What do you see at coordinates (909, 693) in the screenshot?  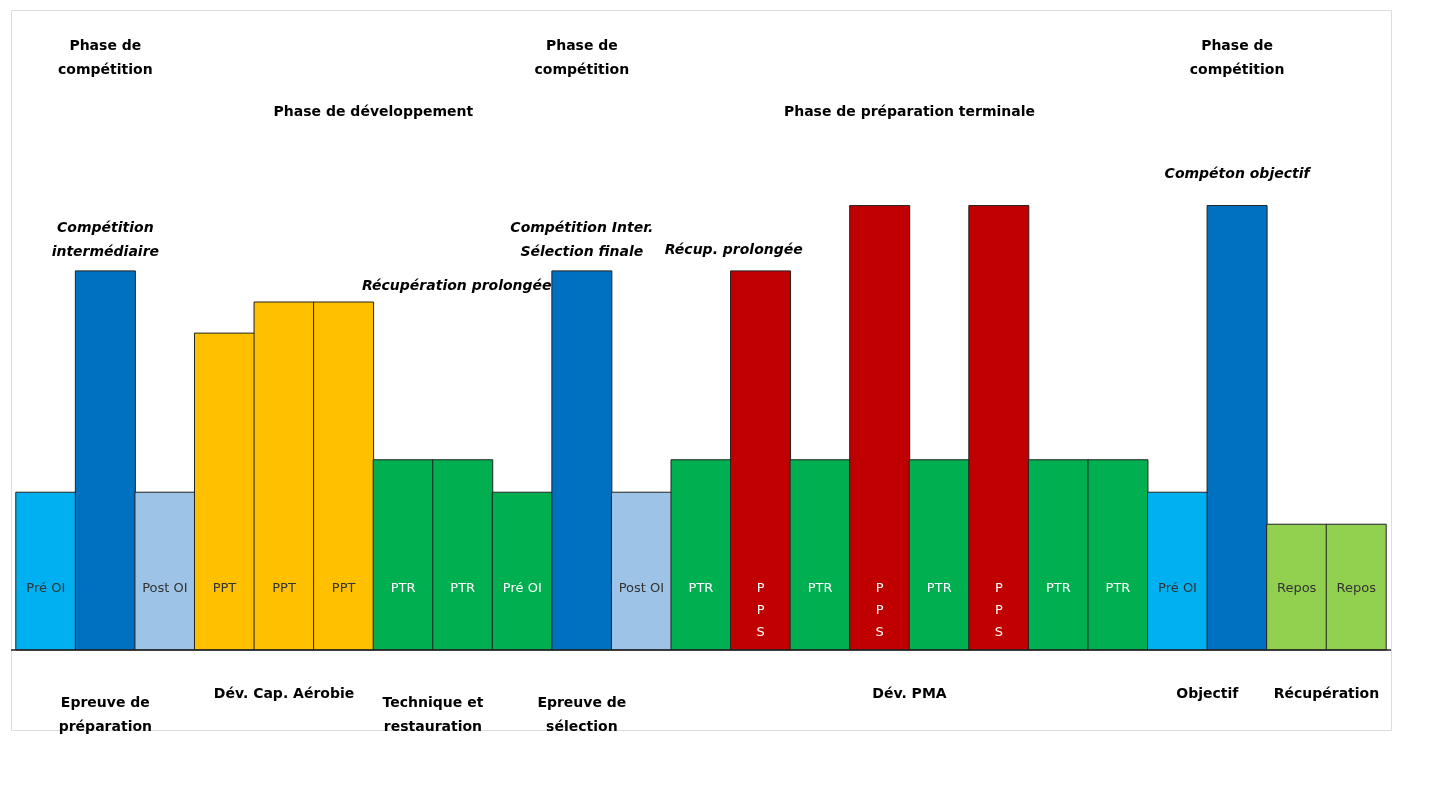 I see `text: Dév. PMA` at bounding box center [909, 693].